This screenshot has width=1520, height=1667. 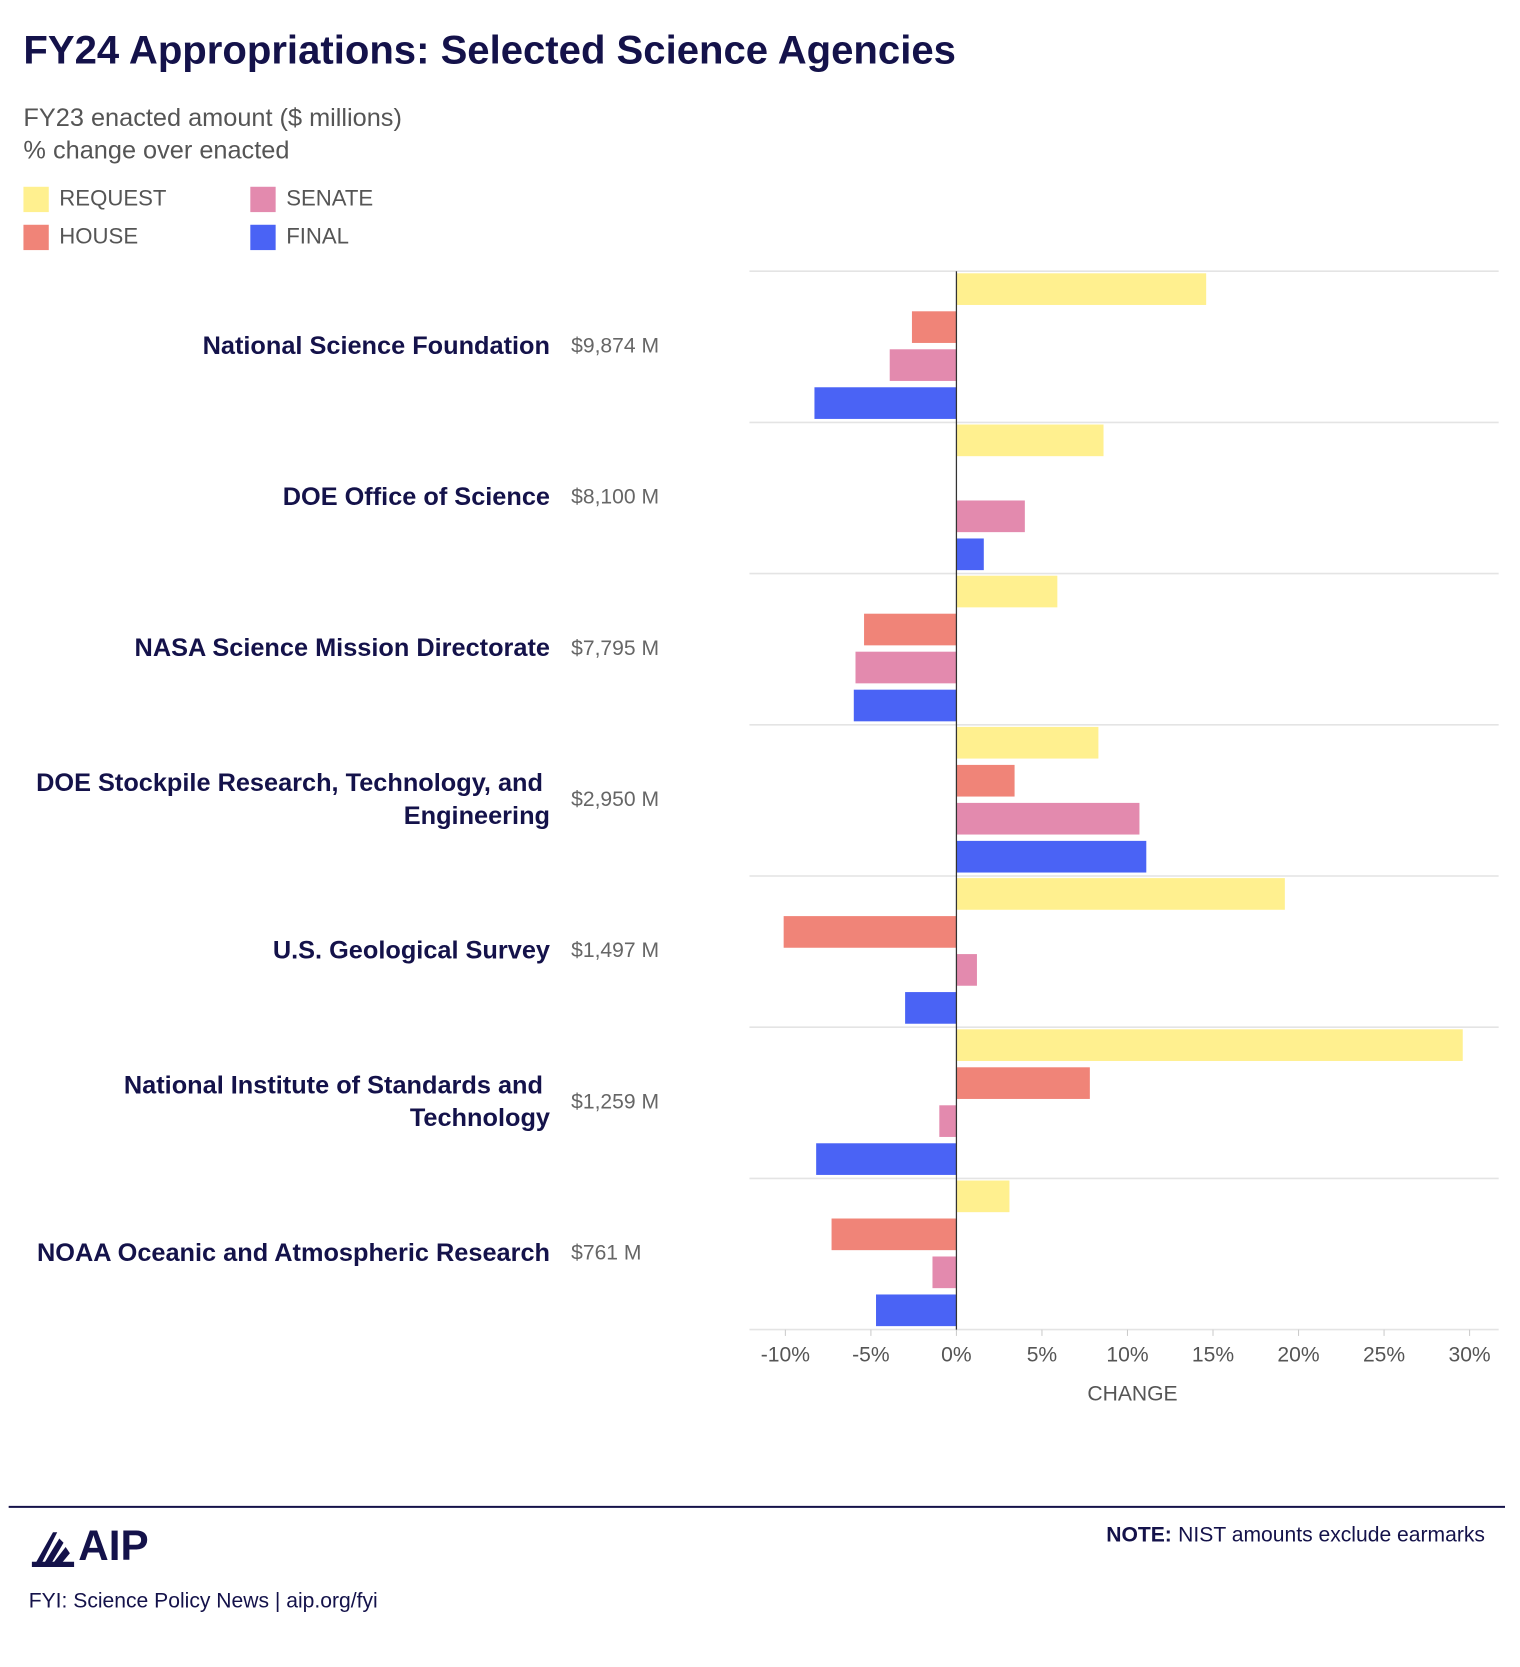 I want to click on x-tick-label: 15%, so click(x=1213, y=1355).